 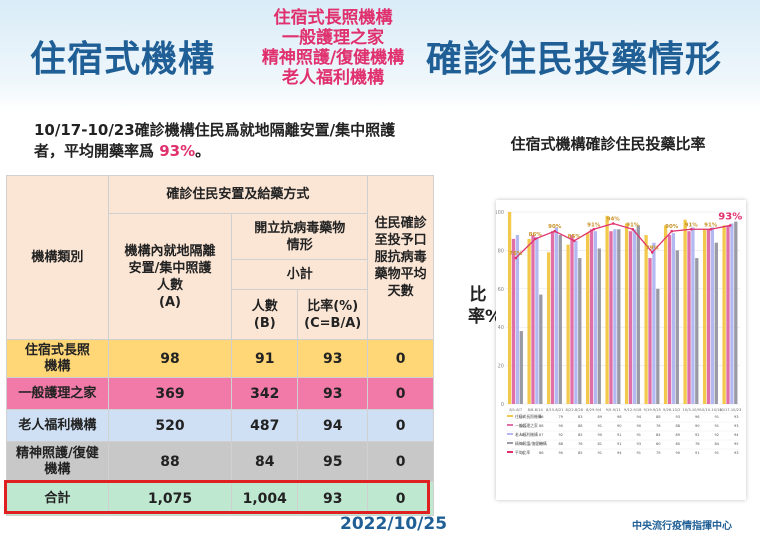 What do you see at coordinates (220, 393) in the screenshot?
I see `table-row: 一般護理之家 369 342 93 0` at bounding box center [220, 393].